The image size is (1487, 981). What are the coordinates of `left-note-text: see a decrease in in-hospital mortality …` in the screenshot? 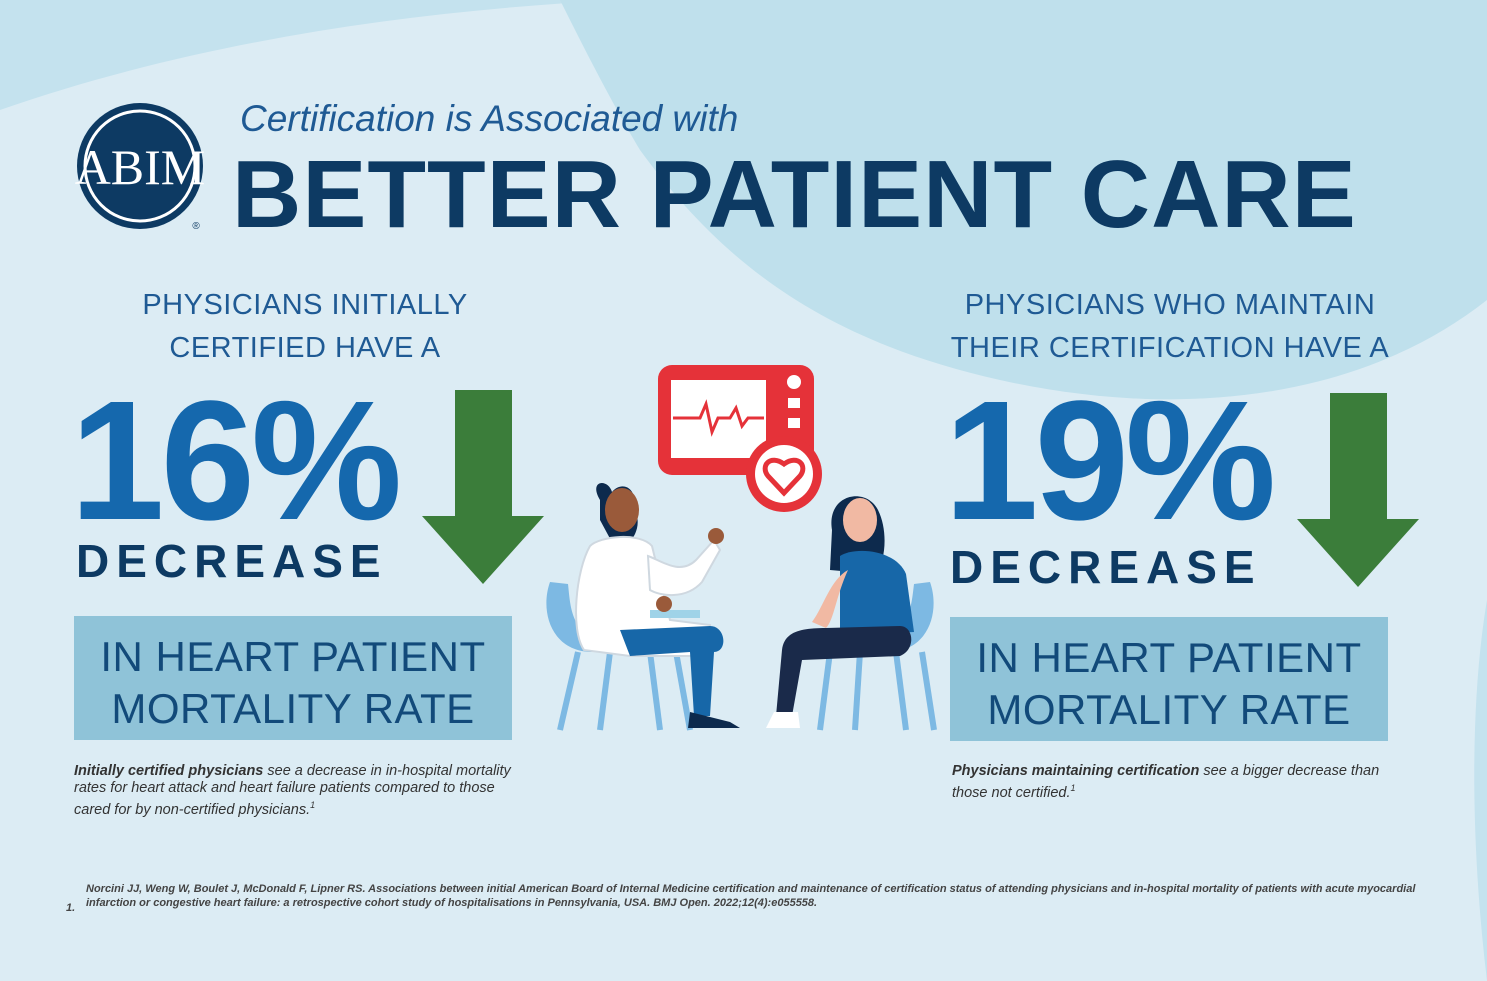 It's located at (292, 790).